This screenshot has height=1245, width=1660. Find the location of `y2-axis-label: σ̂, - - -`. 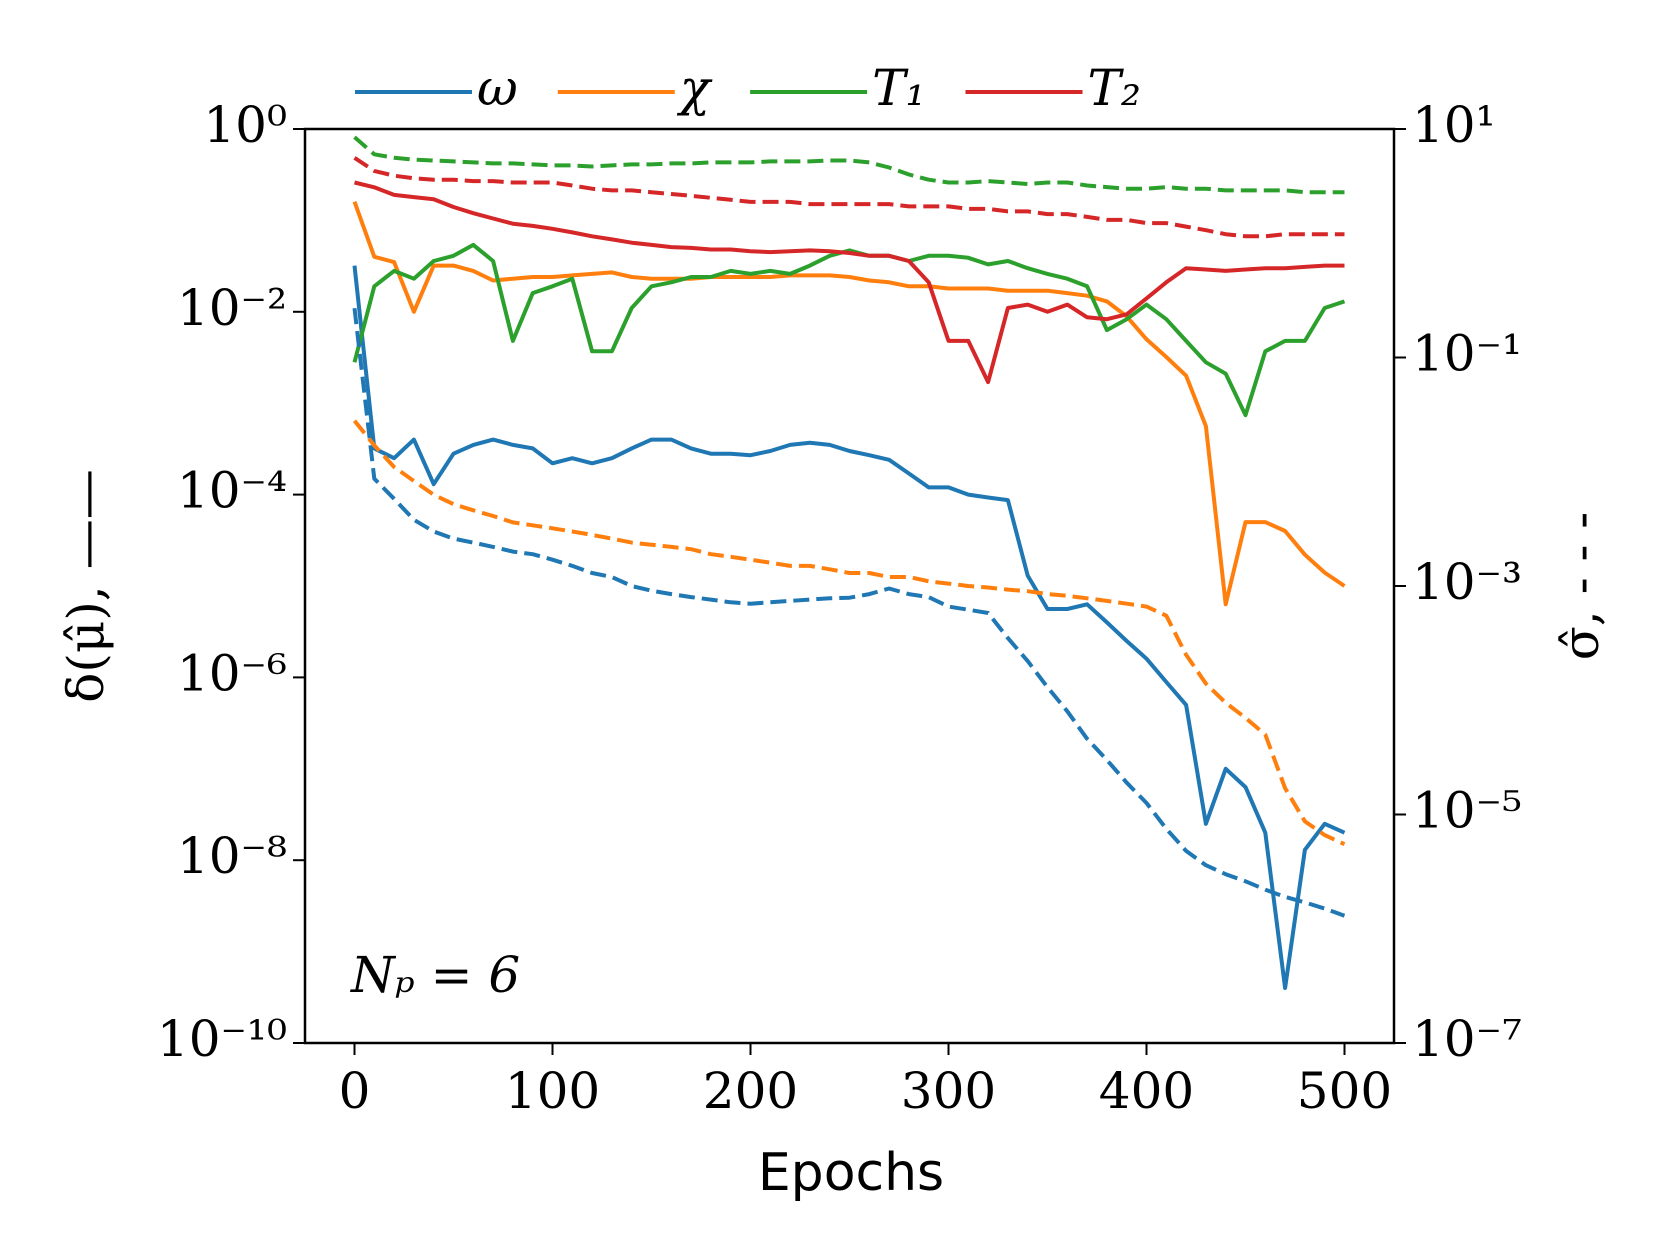

y2-axis-label: σ̂, - - - is located at coordinates (1581, 586).